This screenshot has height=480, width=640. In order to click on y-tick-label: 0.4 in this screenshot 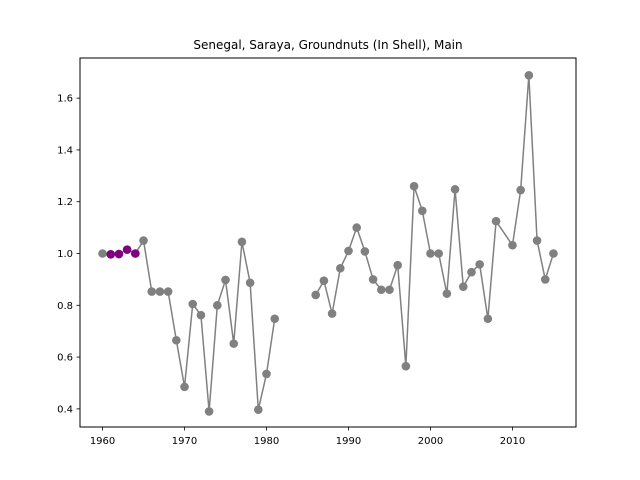, I will do `click(65, 409)`.